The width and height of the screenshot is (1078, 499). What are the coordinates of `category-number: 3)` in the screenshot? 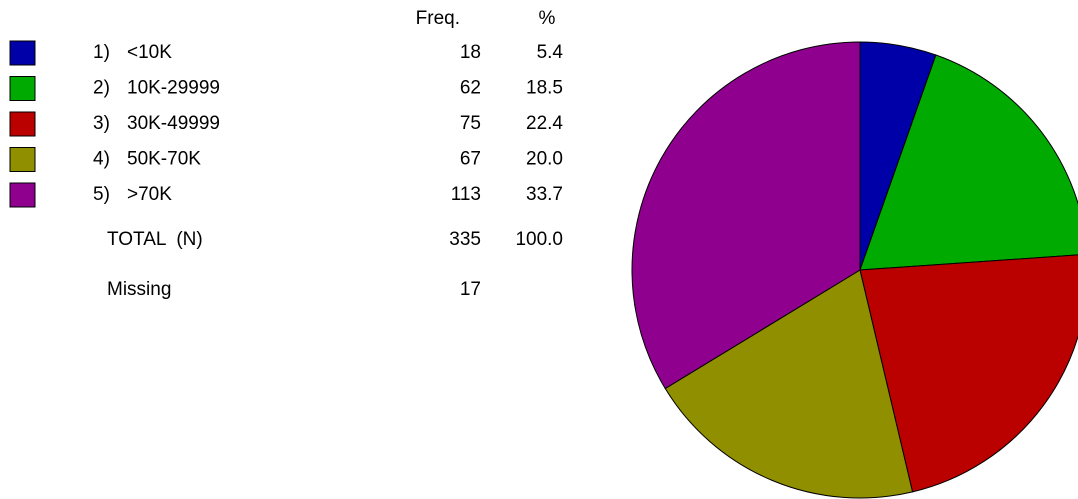 It's located at (101, 123).